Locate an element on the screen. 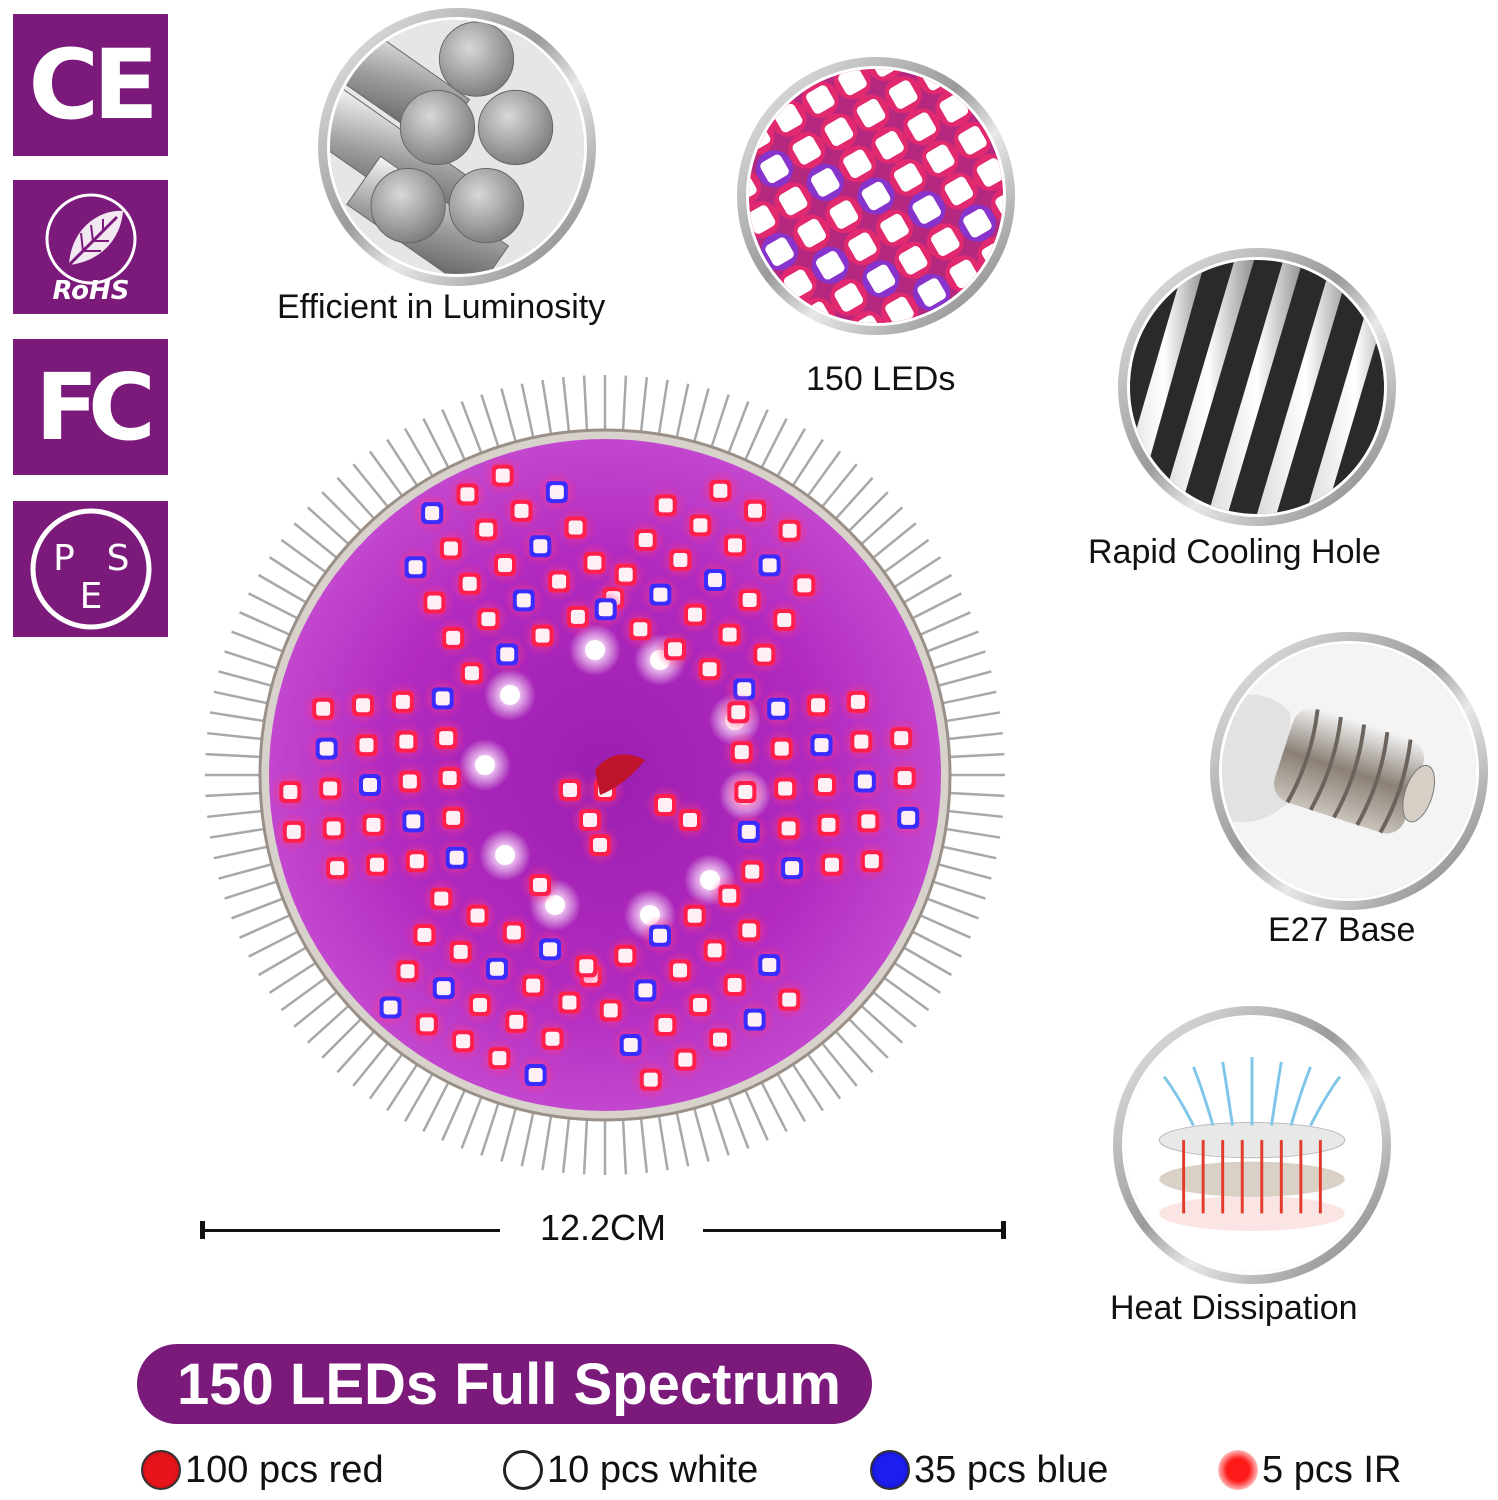 Image resolution: width=1498 pixels, height=1500 pixels. heatsink-fins-icon is located at coordinates (1257, 387).